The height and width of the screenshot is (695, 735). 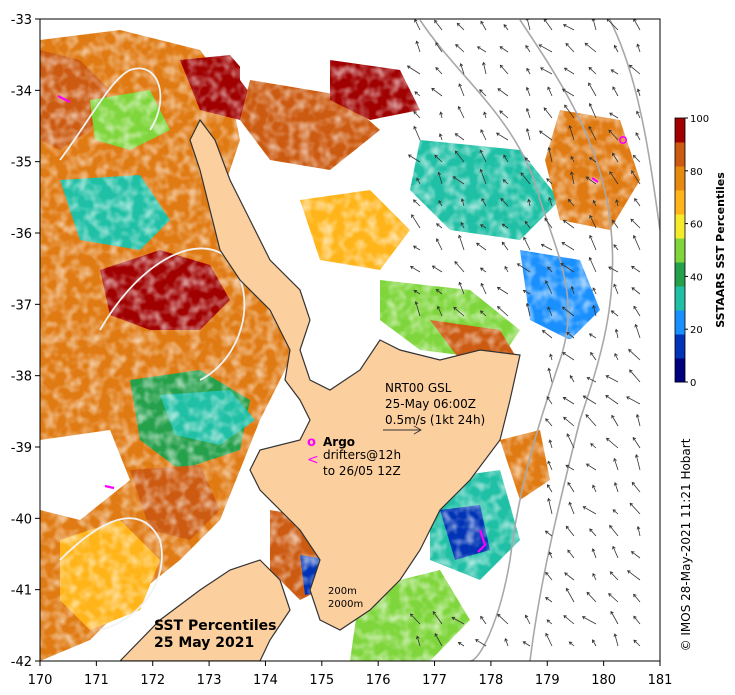 I want to click on drifters-legend-line1: drifters@12h, so click(x=362, y=455).